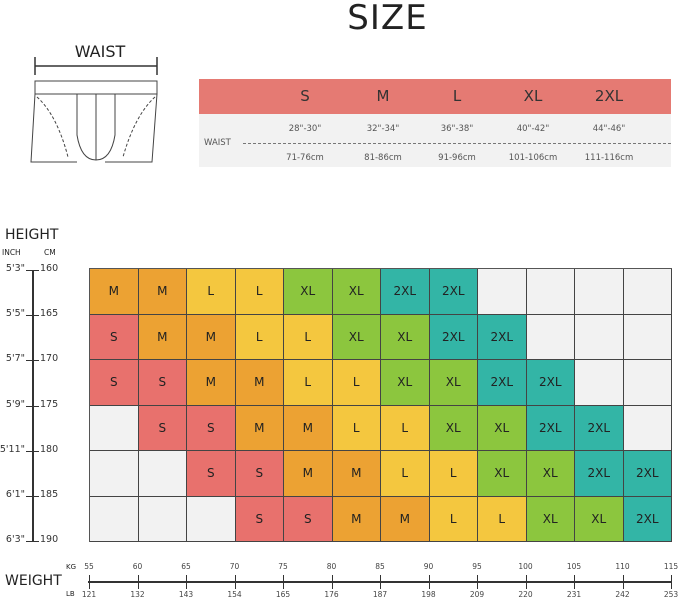  I want to click on height-cm-label: 190, so click(49, 540).